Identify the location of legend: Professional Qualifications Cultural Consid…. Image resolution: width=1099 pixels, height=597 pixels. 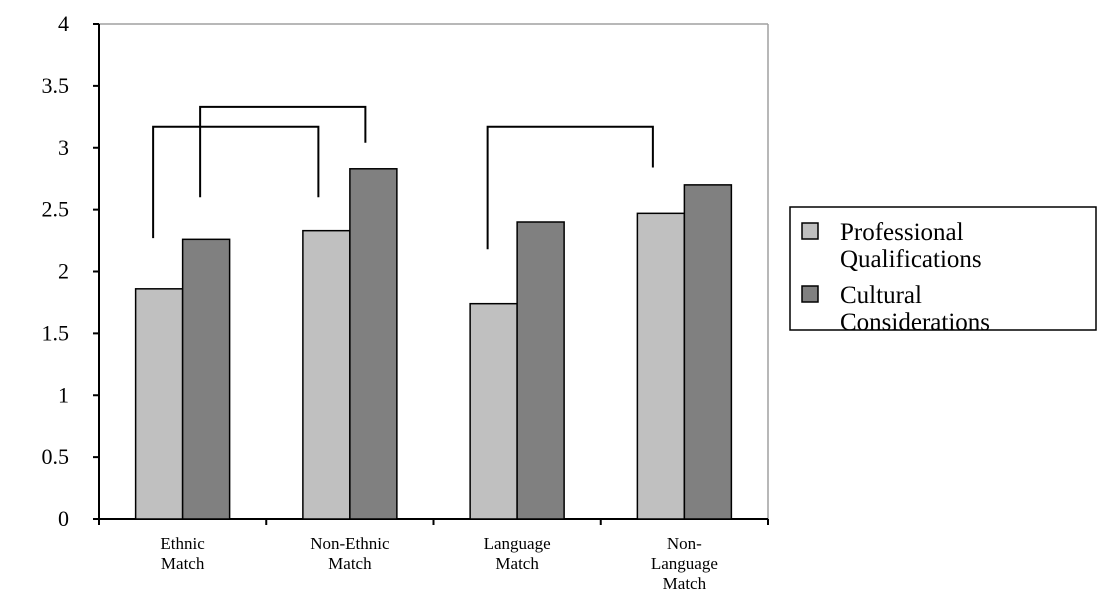
(943, 271).